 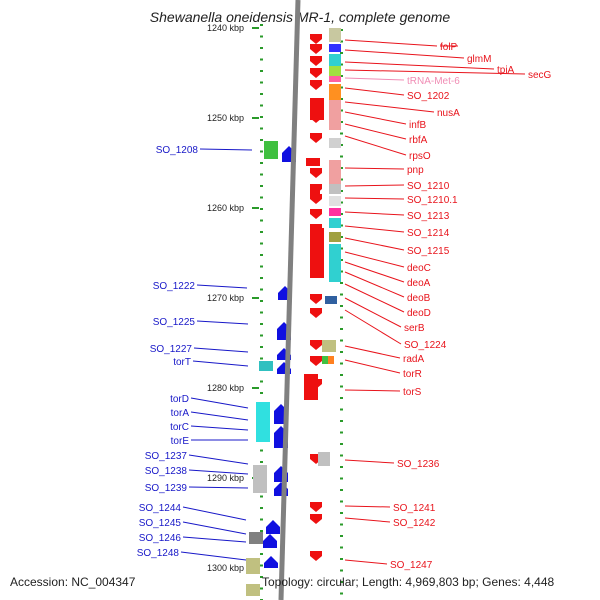 What do you see at coordinates (317, 109) in the screenshot?
I see `reverse-gene-block` at bounding box center [317, 109].